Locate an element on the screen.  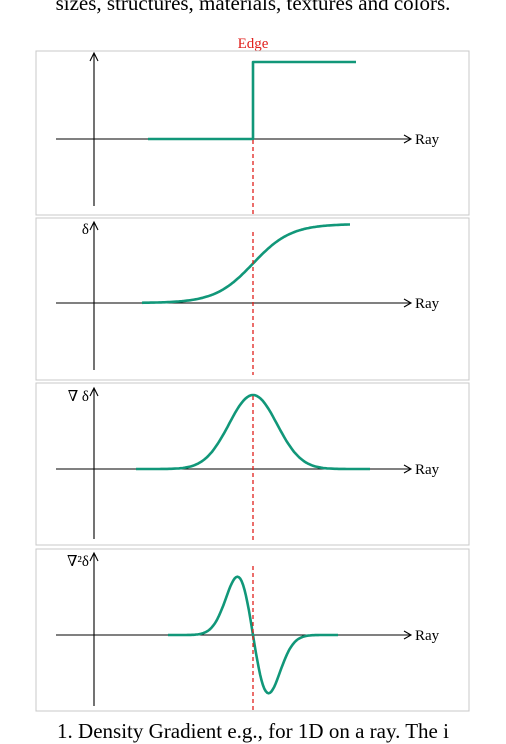
second-derivative-curve is located at coordinates (253, 635).